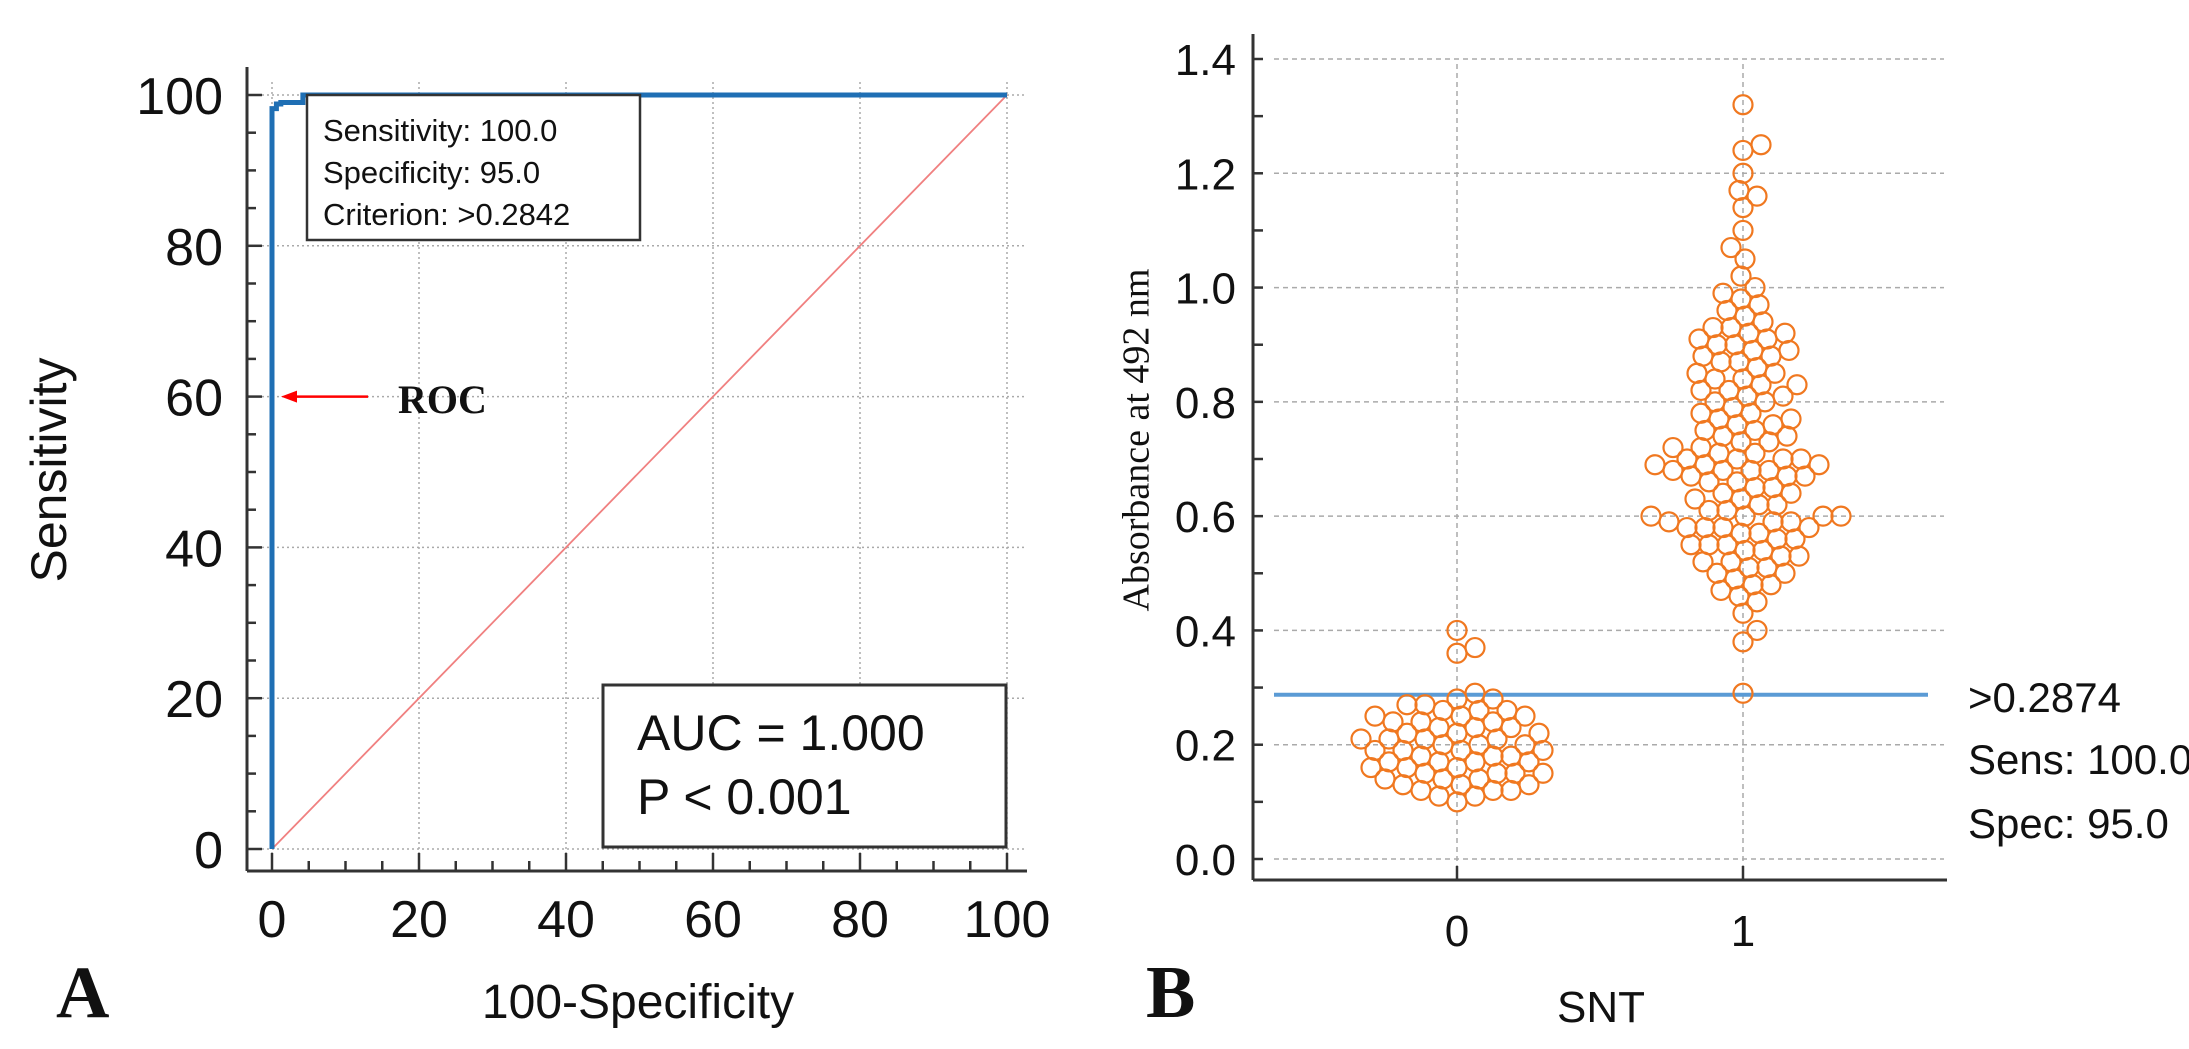 The height and width of the screenshot is (1049, 2189). I want to click on dotplot-y-tick-label: 0.0, so click(1205, 860).